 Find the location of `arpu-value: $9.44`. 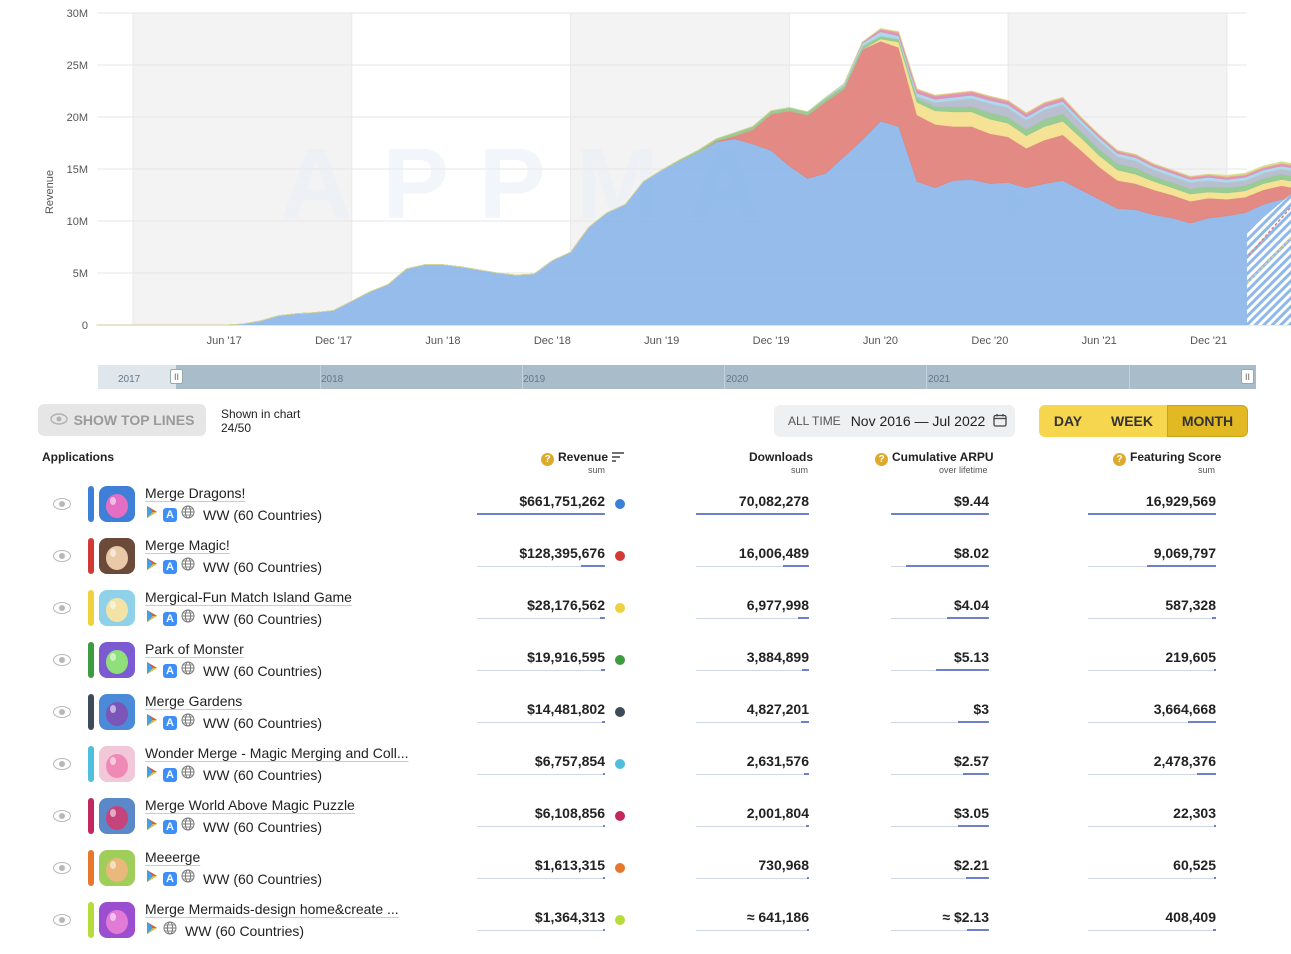

arpu-value: $9.44 is located at coordinates (971, 501).